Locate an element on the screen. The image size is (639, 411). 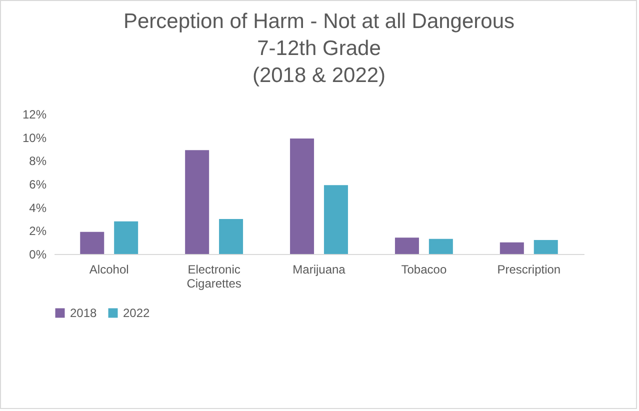
x-tick-label: Tobacoo is located at coordinates (424, 269).